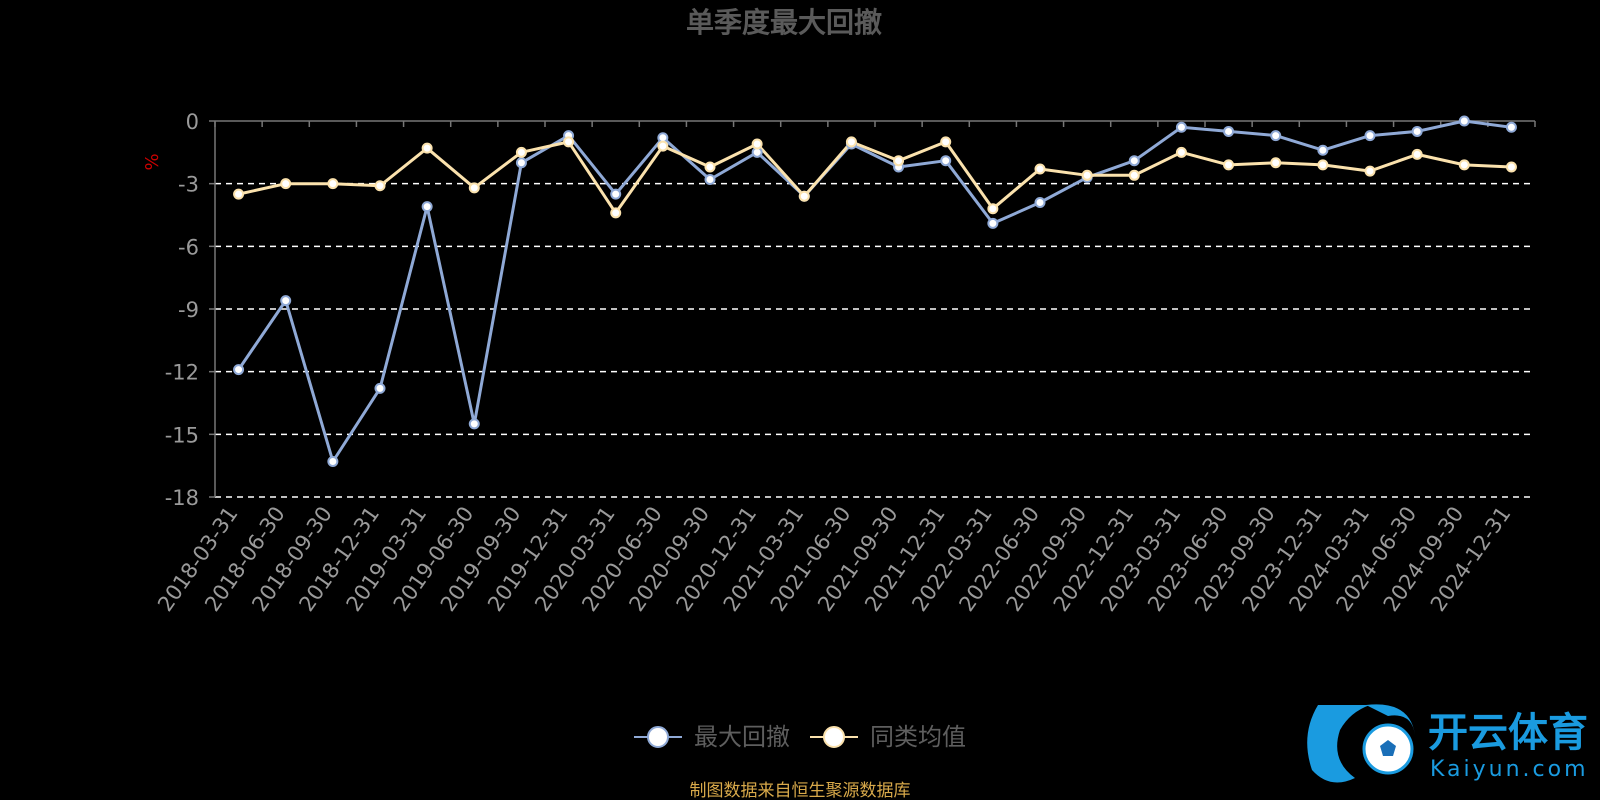 This screenshot has width=1600, height=800. What do you see at coordinates (918, 737) in the screenshot?
I see `legend-label-peer-average: 同类均值` at bounding box center [918, 737].